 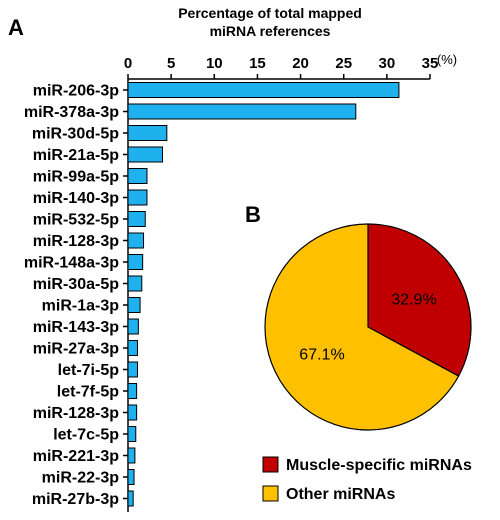 What do you see at coordinates (214, 63) in the screenshot?
I see `x-tick-label: 10` at bounding box center [214, 63].